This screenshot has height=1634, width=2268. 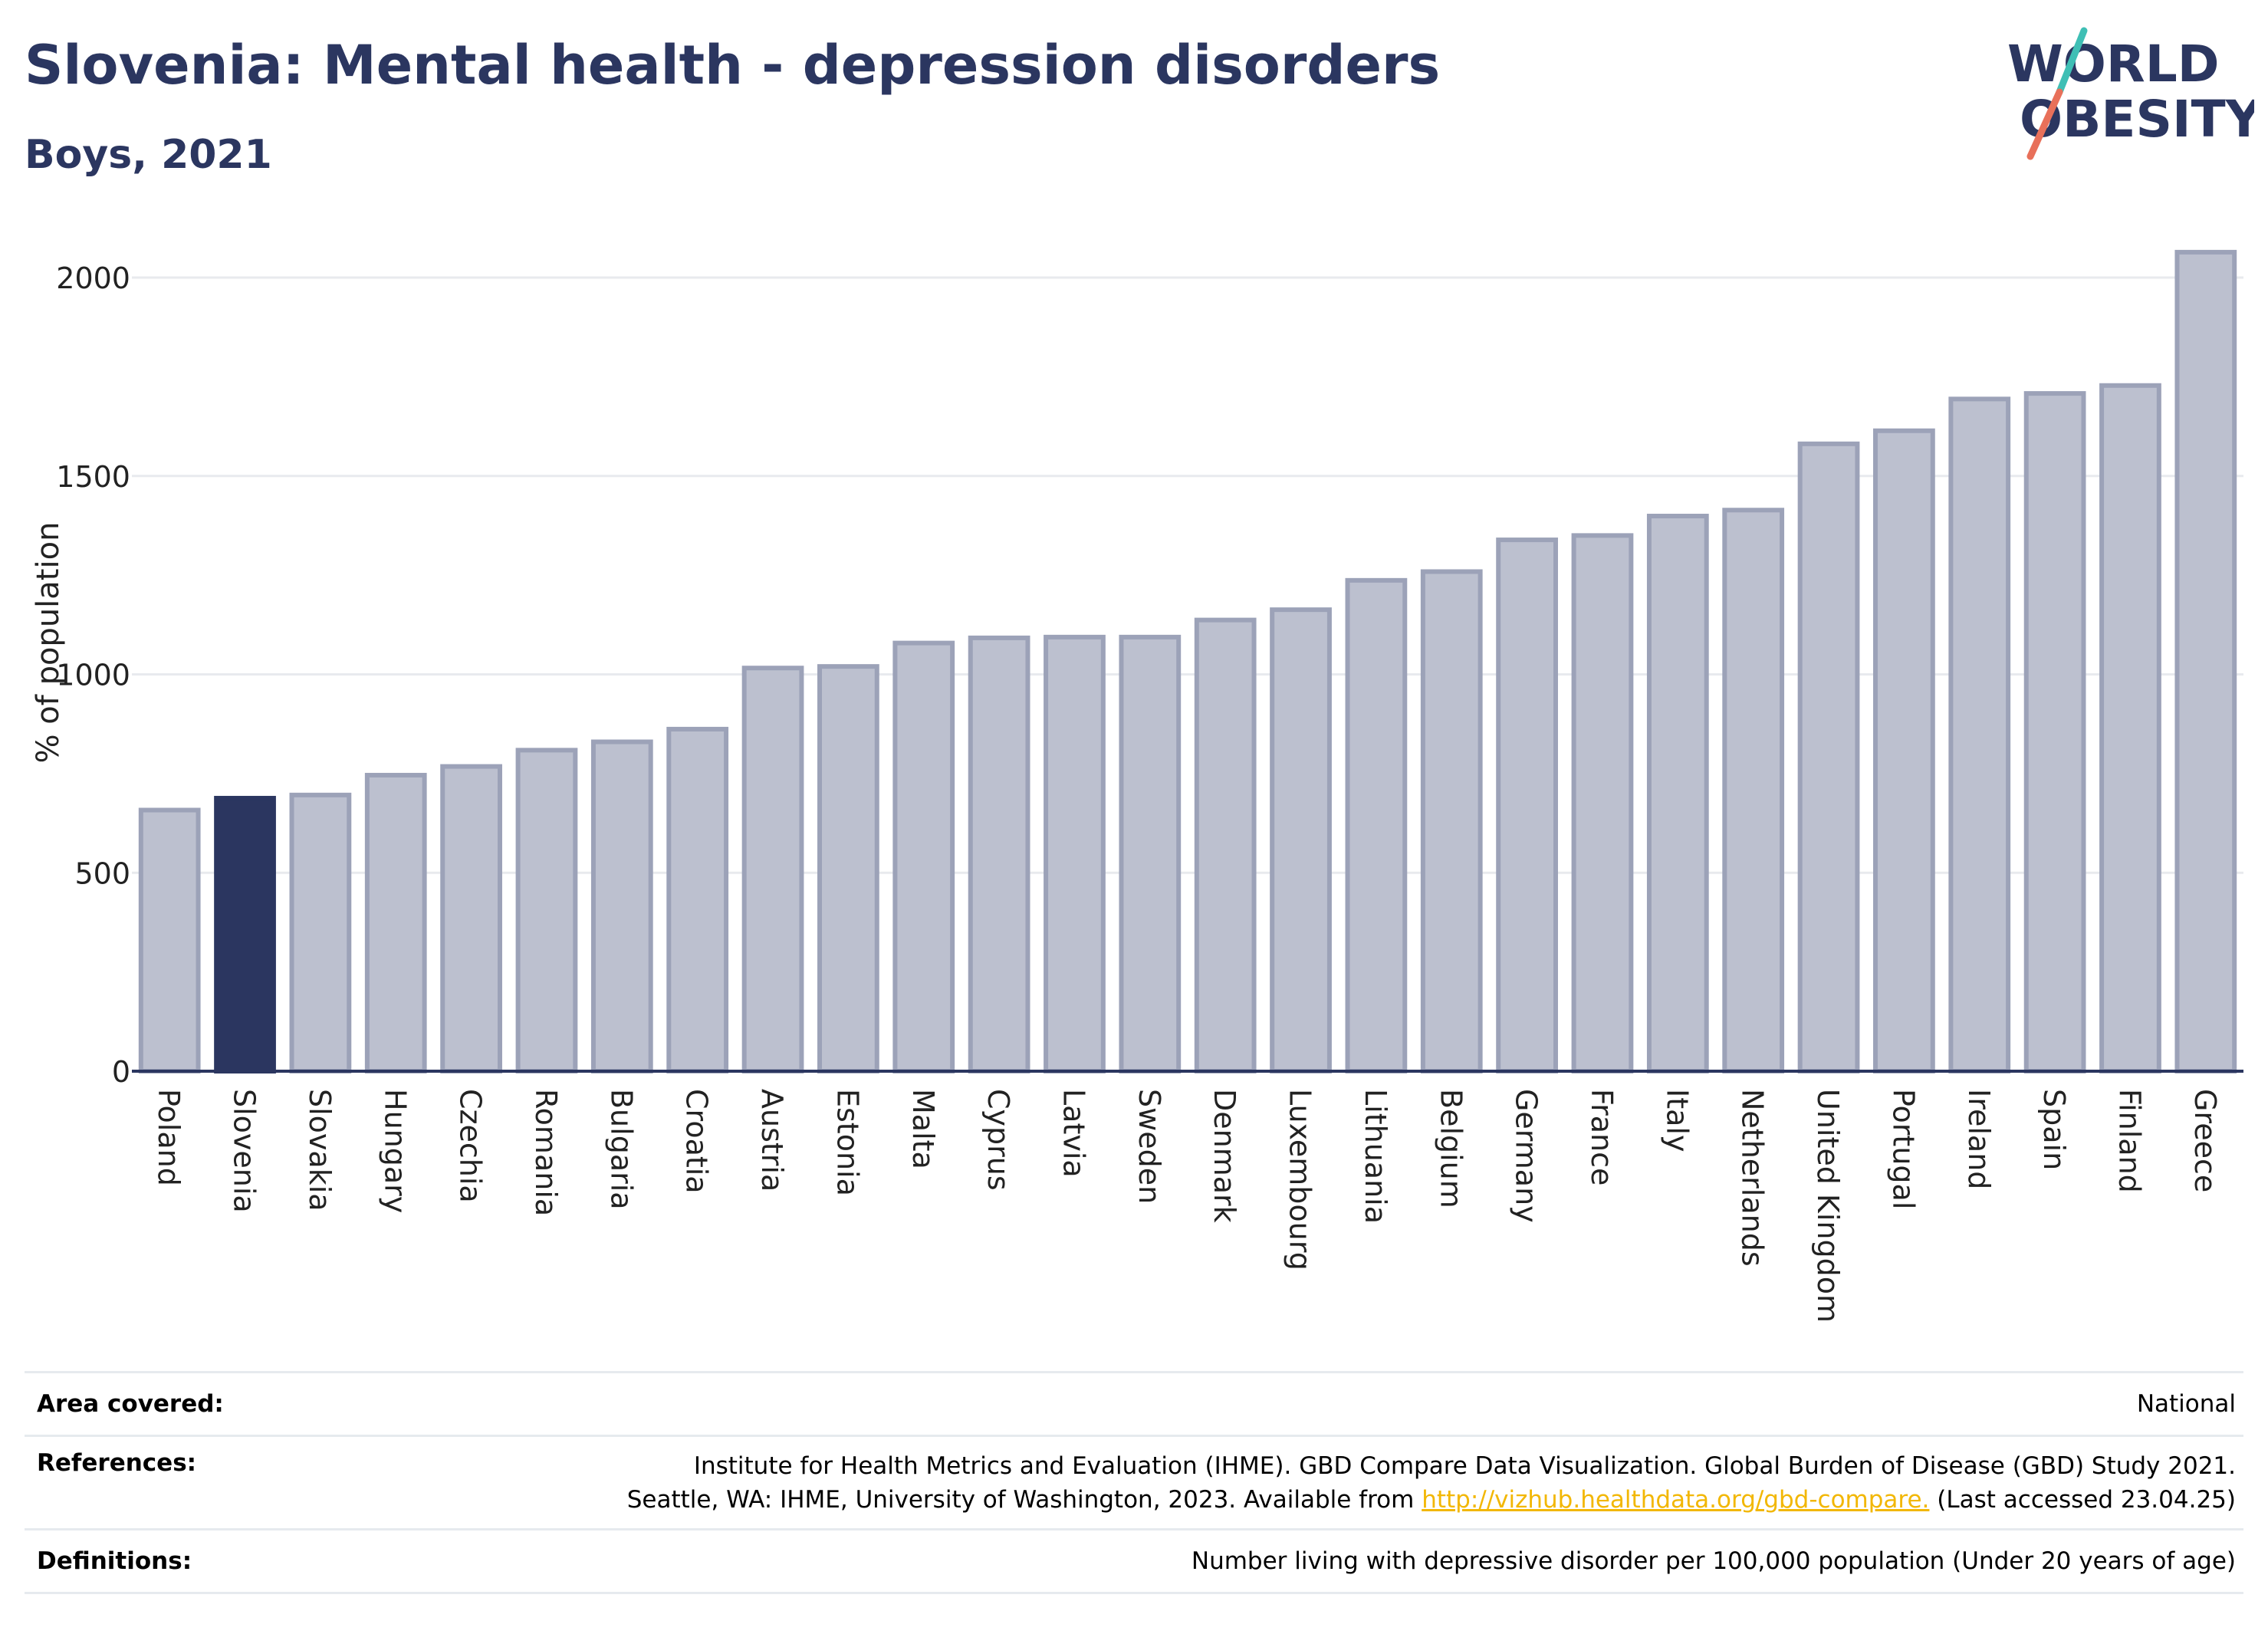 What do you see at coordinates (697, 1142) in the screenshot?
I see `x-tick-label: Croatia` at bounding box center [697, 1142].